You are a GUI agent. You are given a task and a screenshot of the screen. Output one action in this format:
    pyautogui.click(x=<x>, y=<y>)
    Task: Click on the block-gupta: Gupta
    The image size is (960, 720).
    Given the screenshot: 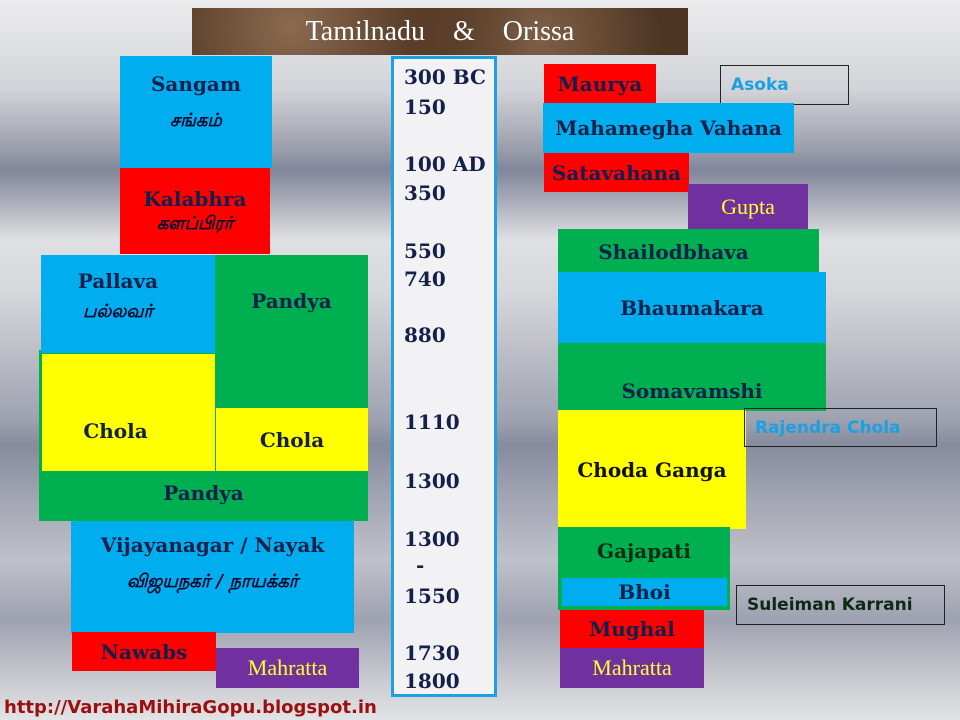 What is the action you would take?
    pyautogui.click(x=748, y=206)
    